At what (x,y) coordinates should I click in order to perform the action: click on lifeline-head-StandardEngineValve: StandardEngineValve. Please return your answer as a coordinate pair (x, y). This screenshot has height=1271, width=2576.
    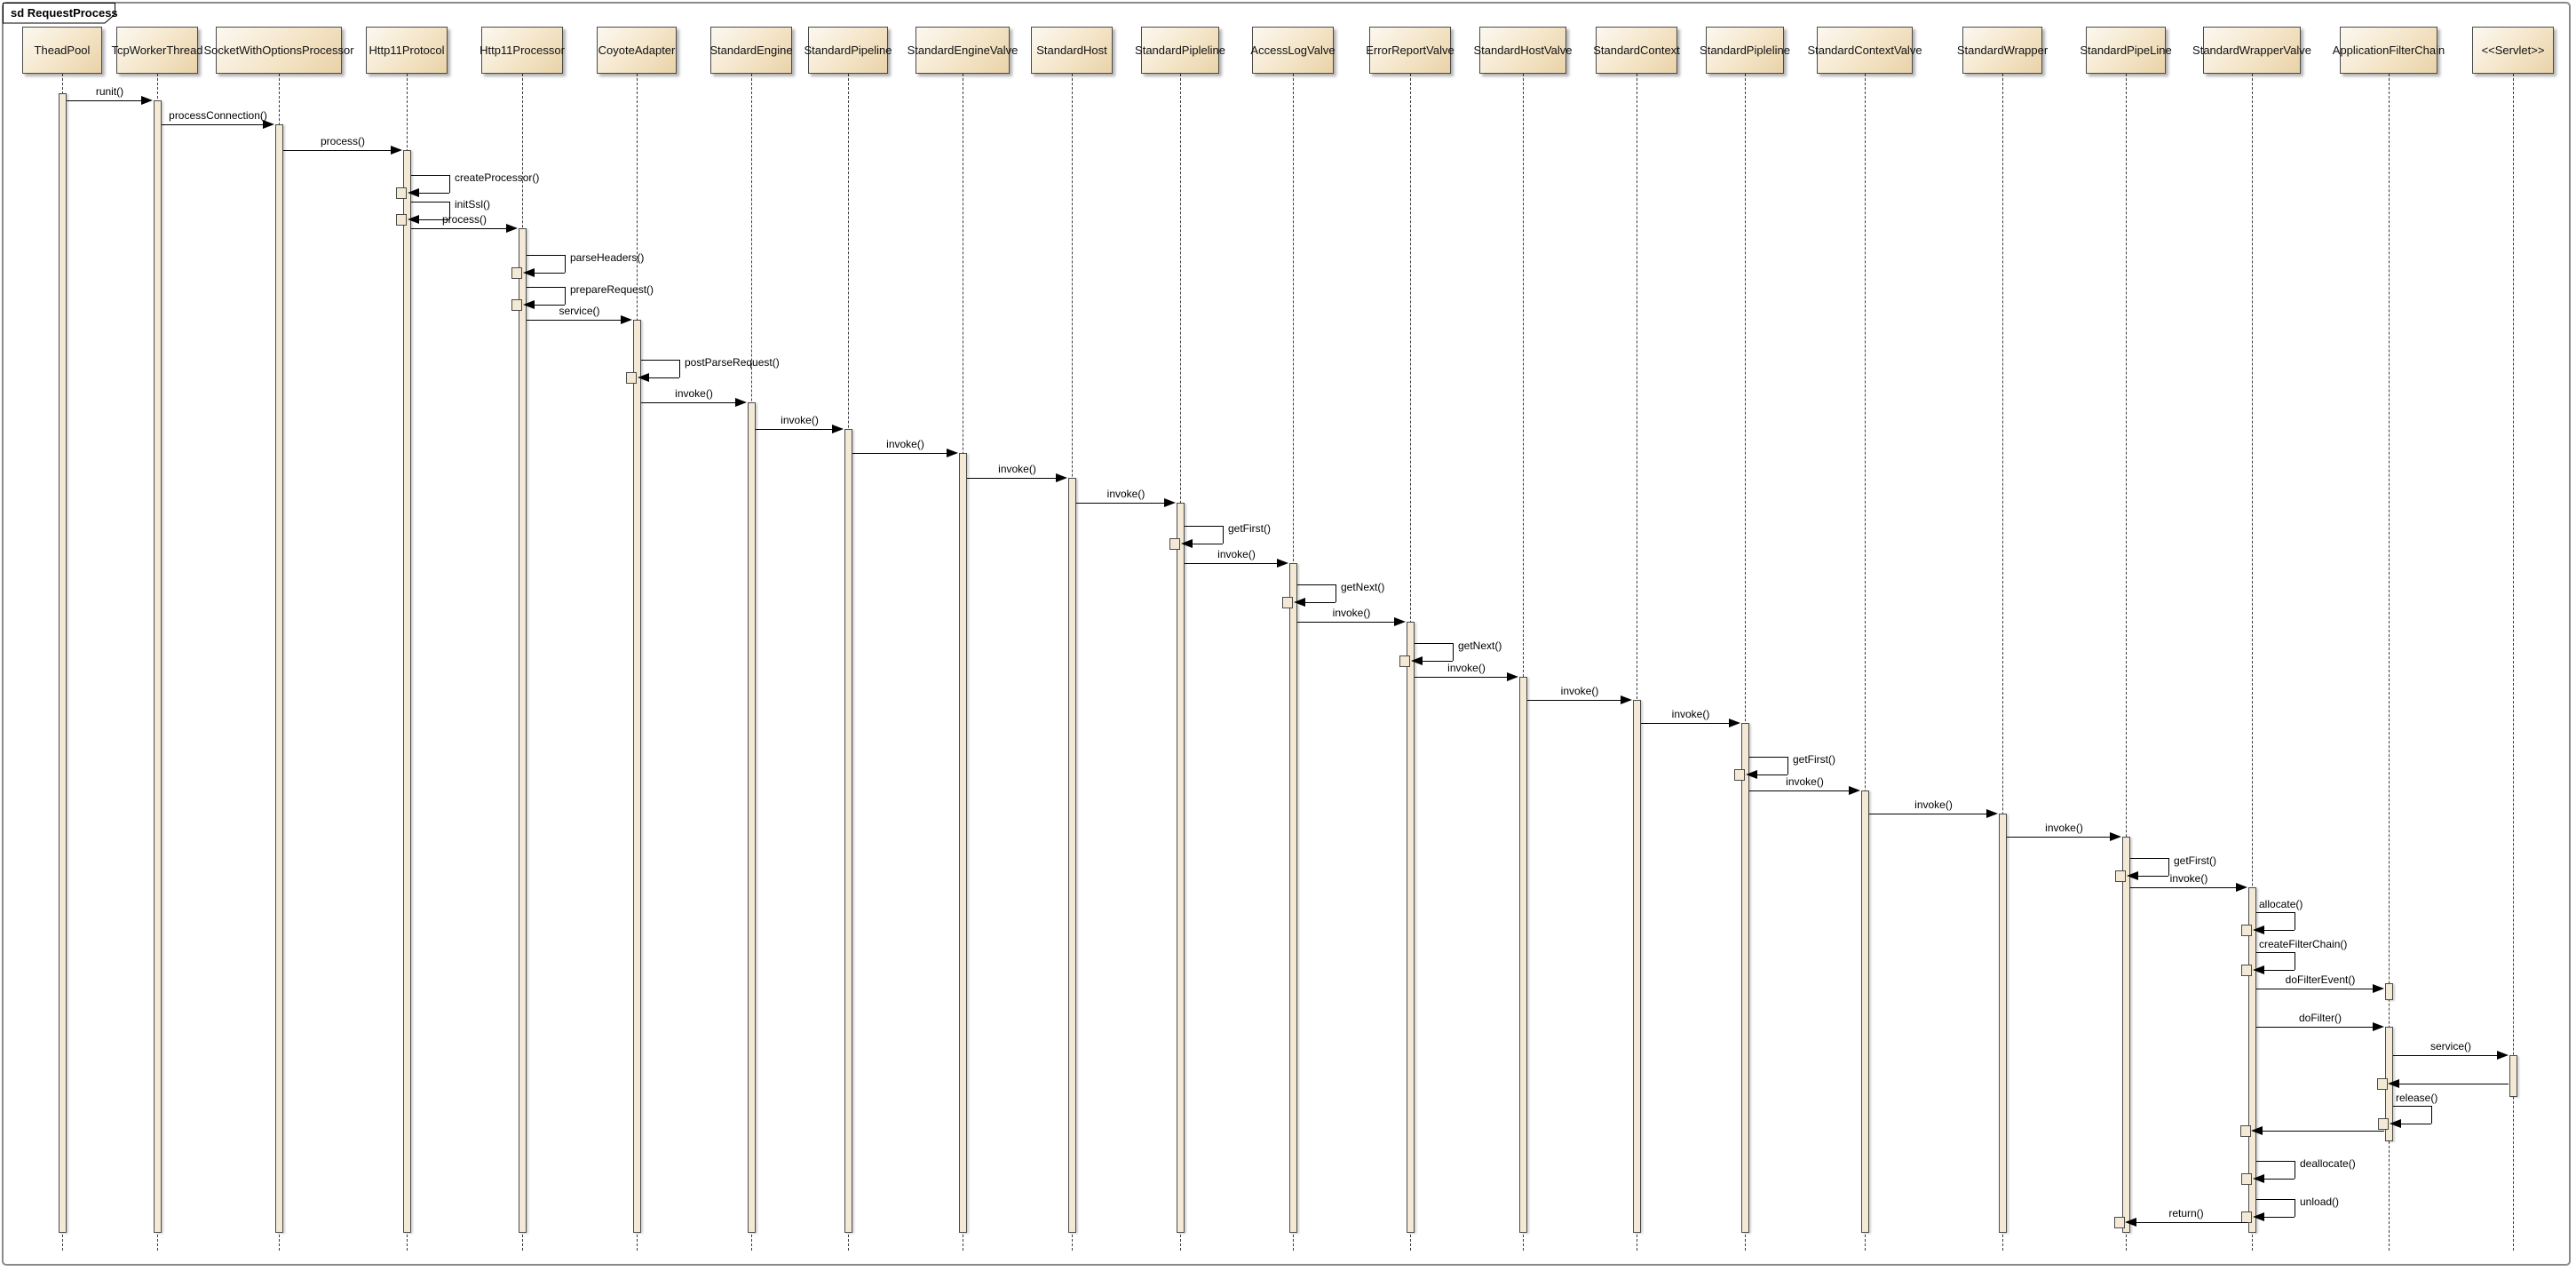
    Looking at the image, I should click on (963, 50).